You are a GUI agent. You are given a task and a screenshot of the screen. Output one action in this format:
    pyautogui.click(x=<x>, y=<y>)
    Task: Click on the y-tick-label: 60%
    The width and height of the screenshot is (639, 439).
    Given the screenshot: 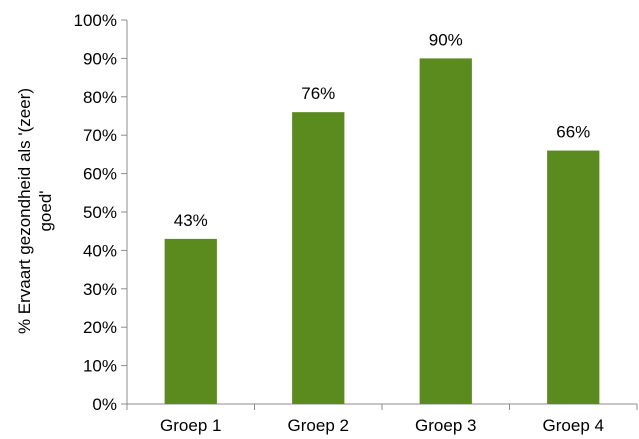 What is the action you would take?
    pyautogui.click(x=100, y=174)
    